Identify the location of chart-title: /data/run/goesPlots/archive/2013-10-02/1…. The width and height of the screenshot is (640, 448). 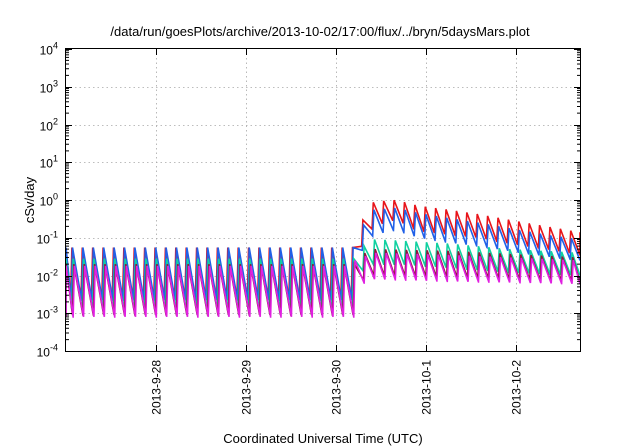
(320, 31).